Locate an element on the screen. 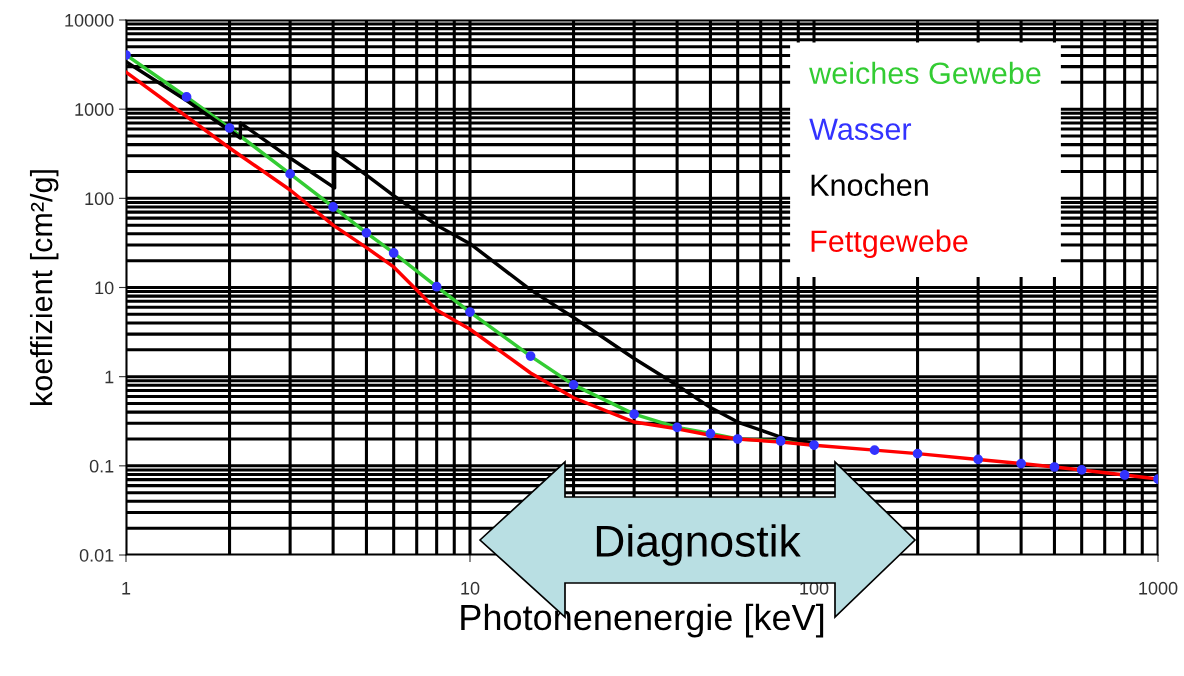 The width and height of the screenshot is (1184, 676). text: weiches Gewebe is located at coordinates (925, 73).